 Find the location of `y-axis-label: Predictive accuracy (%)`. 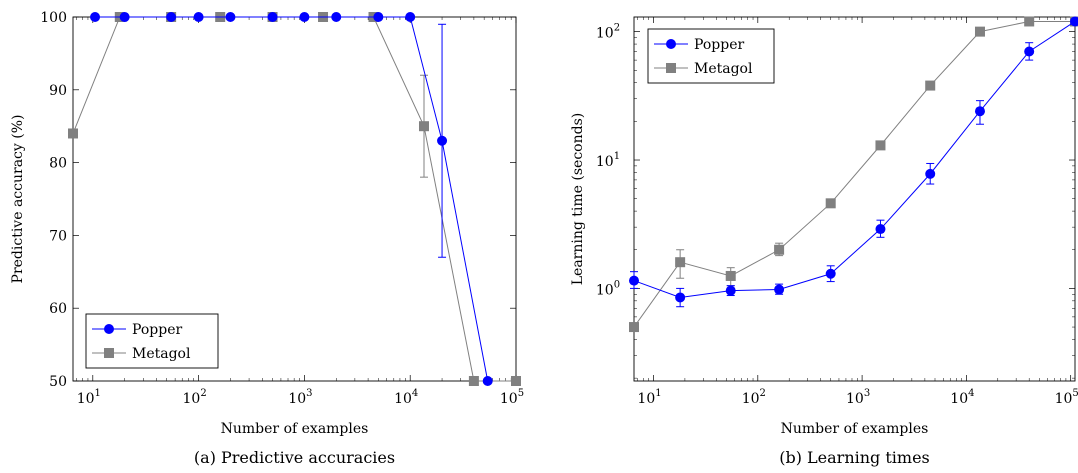

y-axis-label: Predictive accuracy (%) is located at coordinates (18, 199).